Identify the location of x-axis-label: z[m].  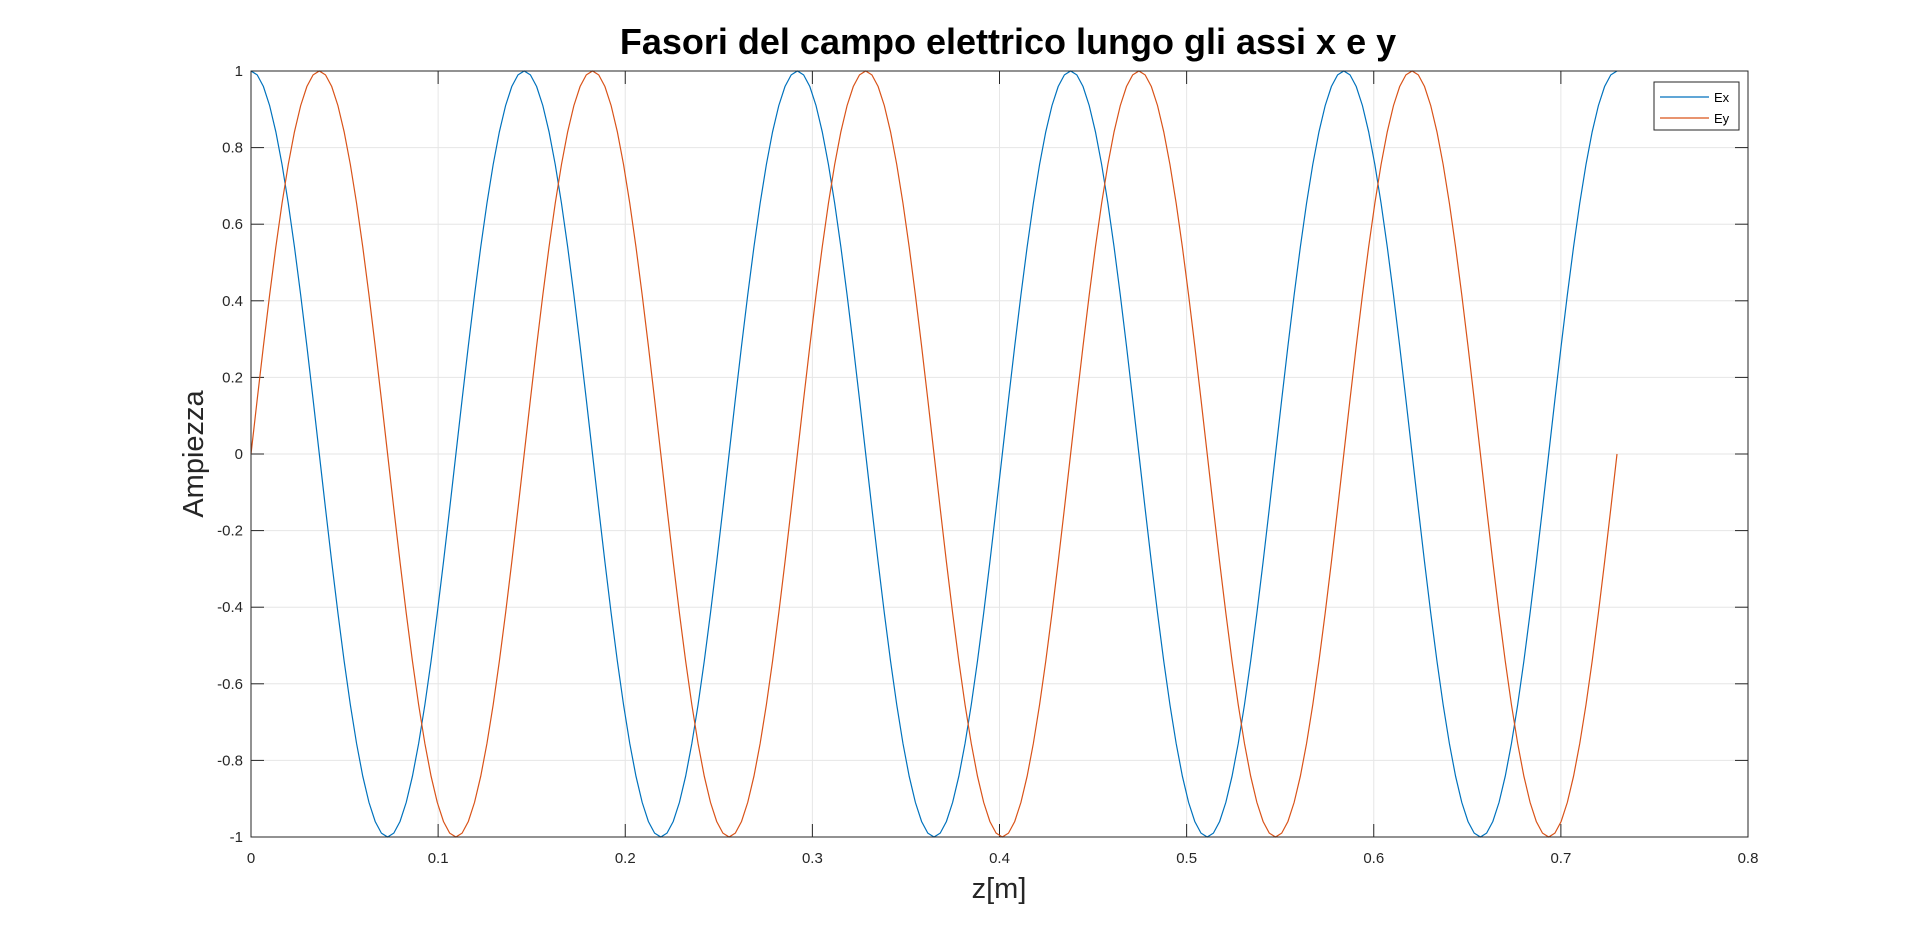
(999, 889).